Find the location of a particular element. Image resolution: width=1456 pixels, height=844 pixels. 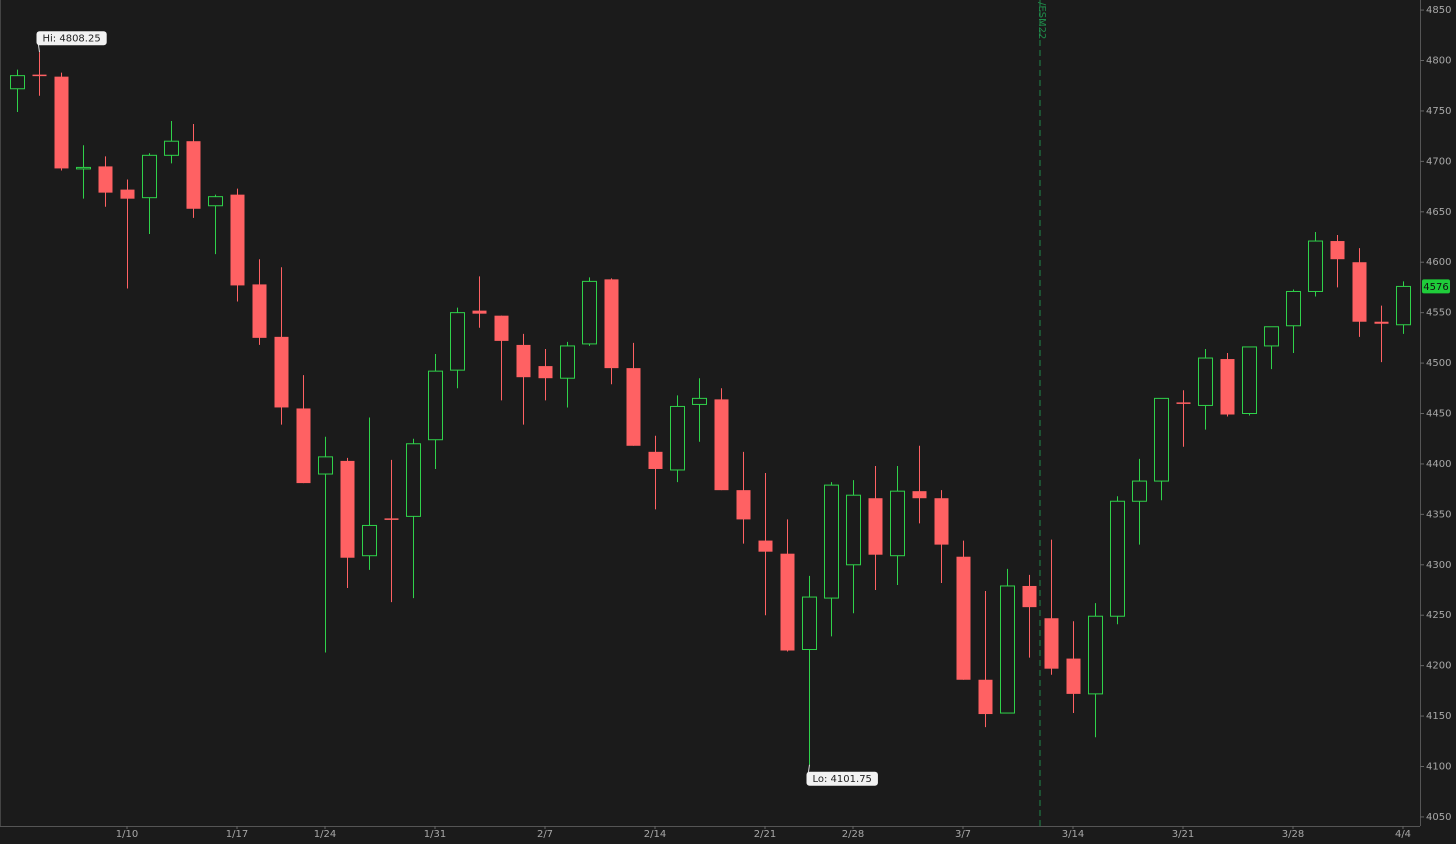

y-tick-label: 4650 is located at coordinates (1438, 212).